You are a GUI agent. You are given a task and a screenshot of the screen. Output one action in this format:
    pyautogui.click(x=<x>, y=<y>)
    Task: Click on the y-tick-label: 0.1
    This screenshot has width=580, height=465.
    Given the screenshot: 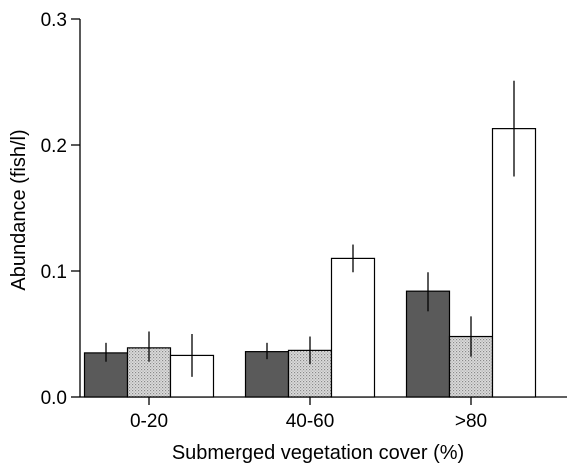 What is the action you would take?
    pyautogui.click(x=54, y=272)
    